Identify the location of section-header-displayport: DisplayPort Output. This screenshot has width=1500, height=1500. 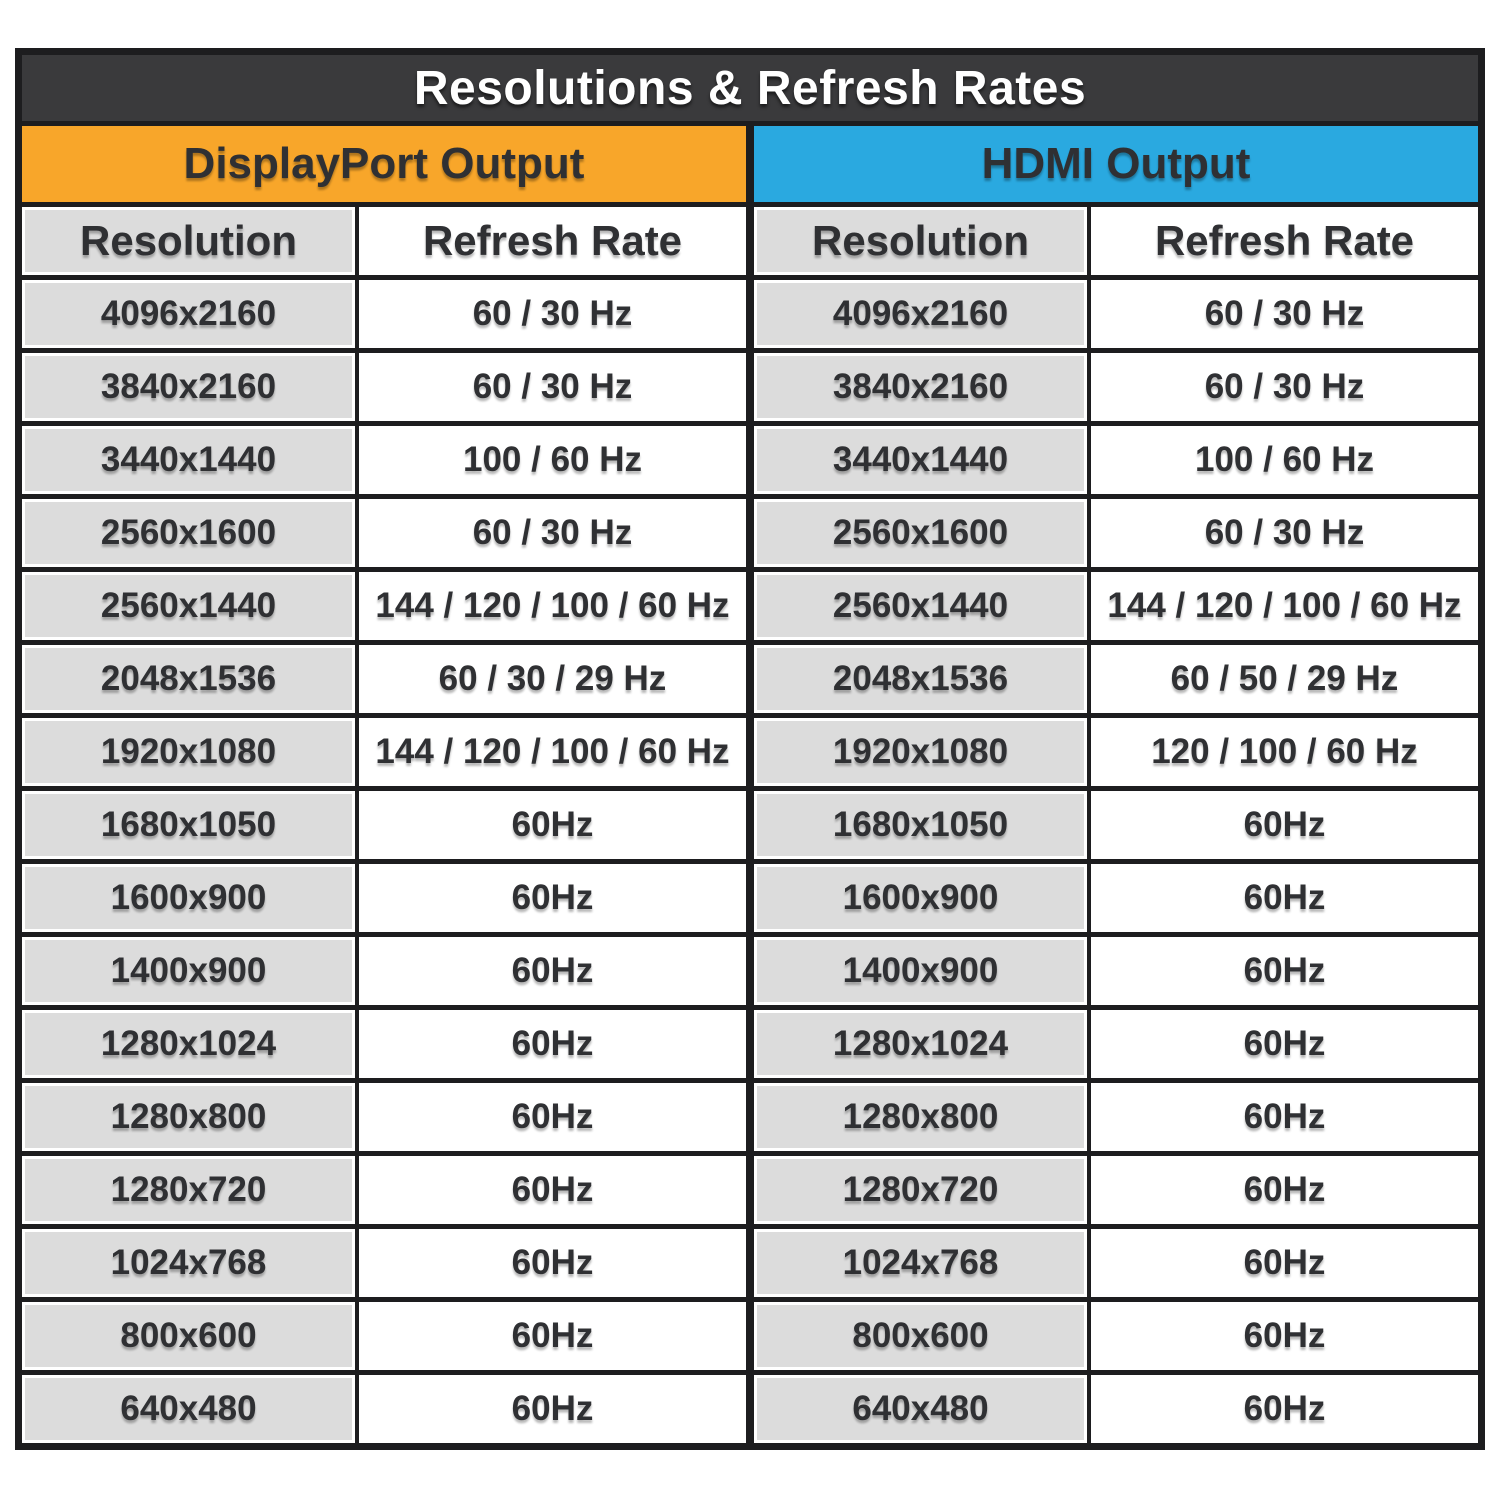
(384, 164).